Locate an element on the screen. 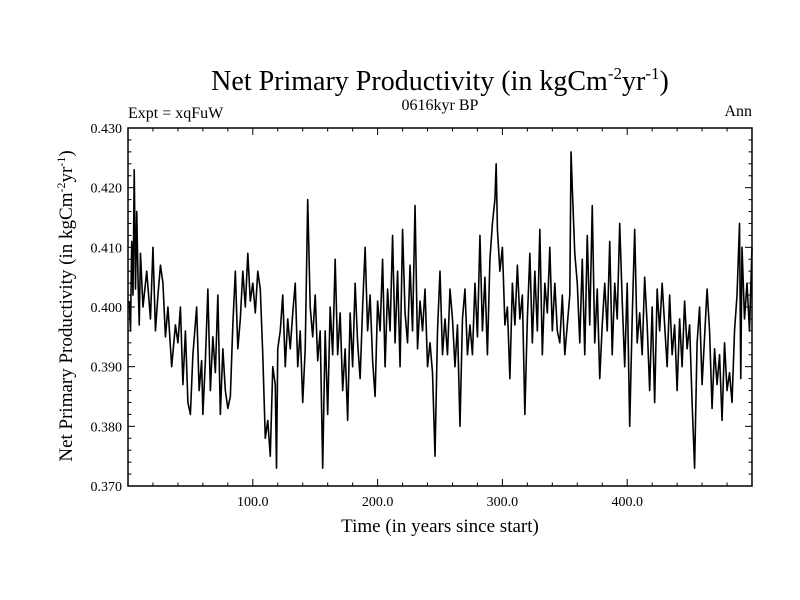  y-axis-label: Net Primary Productivity (in kgCm-2yr-1) is located at coordinates (65, 305).